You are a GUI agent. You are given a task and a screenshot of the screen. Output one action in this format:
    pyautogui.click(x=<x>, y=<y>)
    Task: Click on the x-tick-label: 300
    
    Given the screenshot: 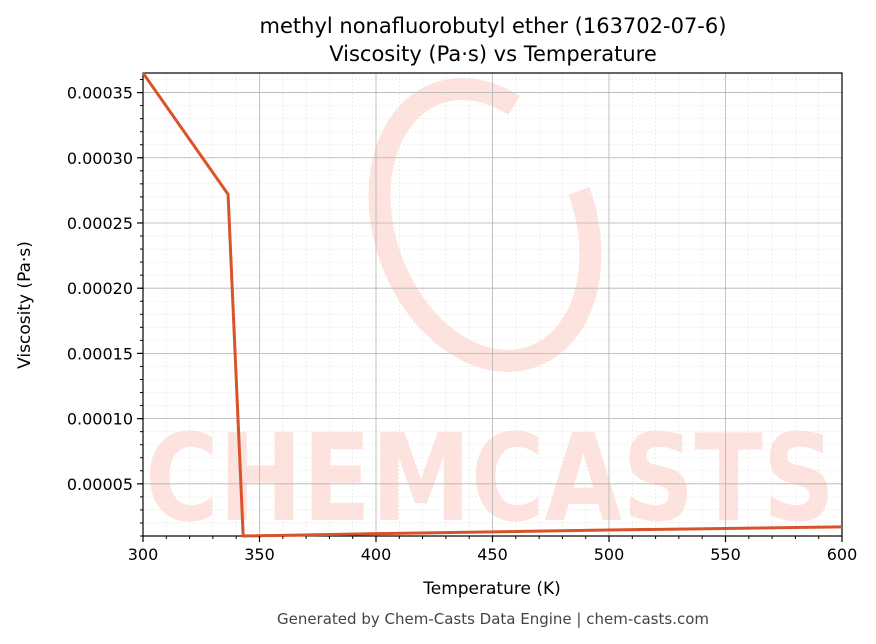 What is the action you would take?
    pyautogui.click(x=143, y=554)
    